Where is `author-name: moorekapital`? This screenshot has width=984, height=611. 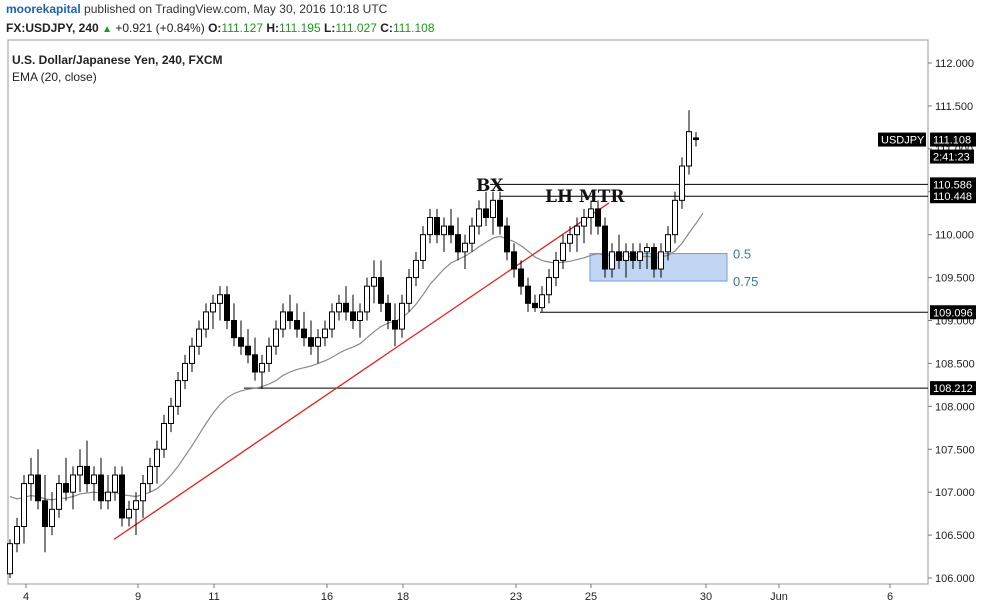
author-name: moorekapital is located at coordinates (43, 9).